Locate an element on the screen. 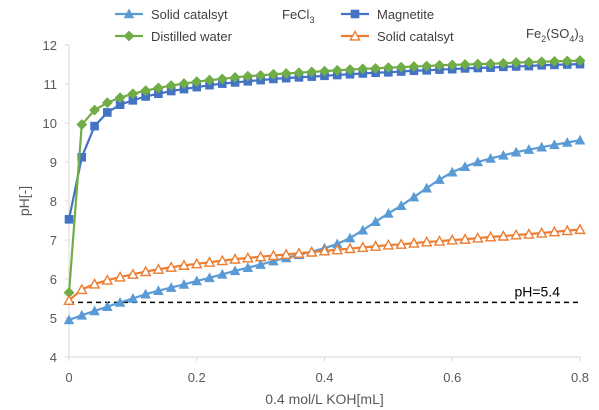  annotation-base: FeCl is located at coordinates (296, 14).